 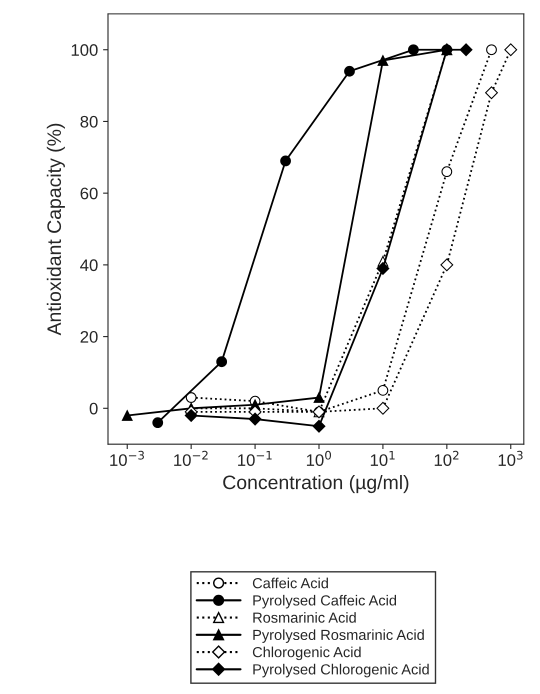 I want to click on legend-label: Pyrolysed Rosmarinic Acid, so click(x=338, y=636).